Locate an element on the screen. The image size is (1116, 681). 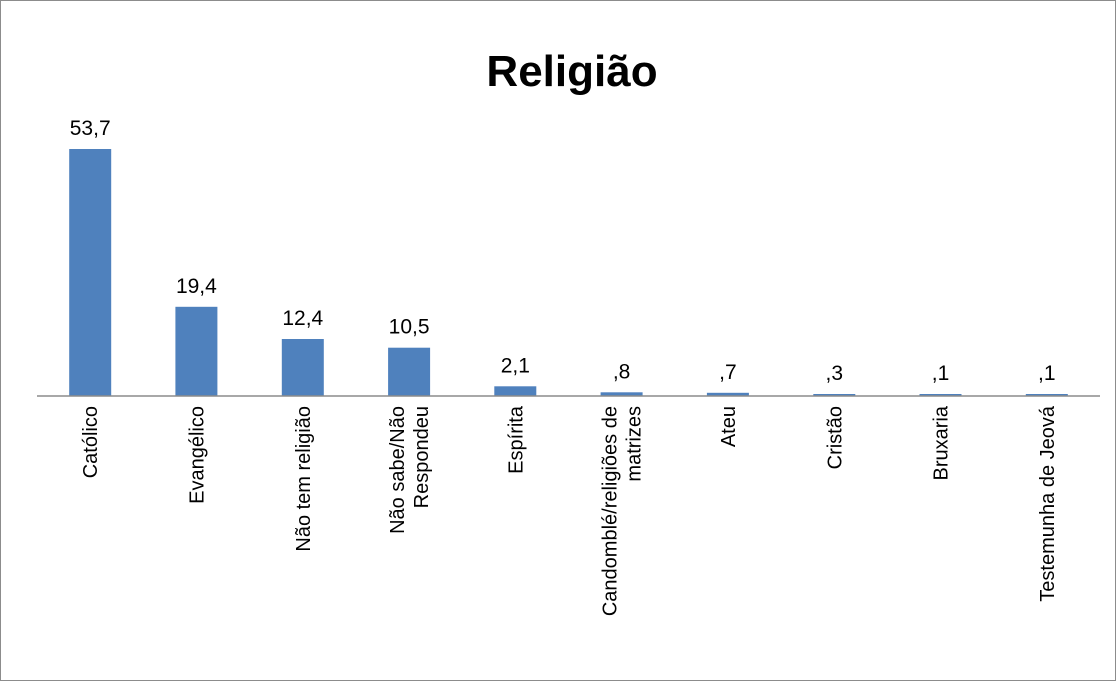
data-label: 19,4 is located at coordinates (196, 286).